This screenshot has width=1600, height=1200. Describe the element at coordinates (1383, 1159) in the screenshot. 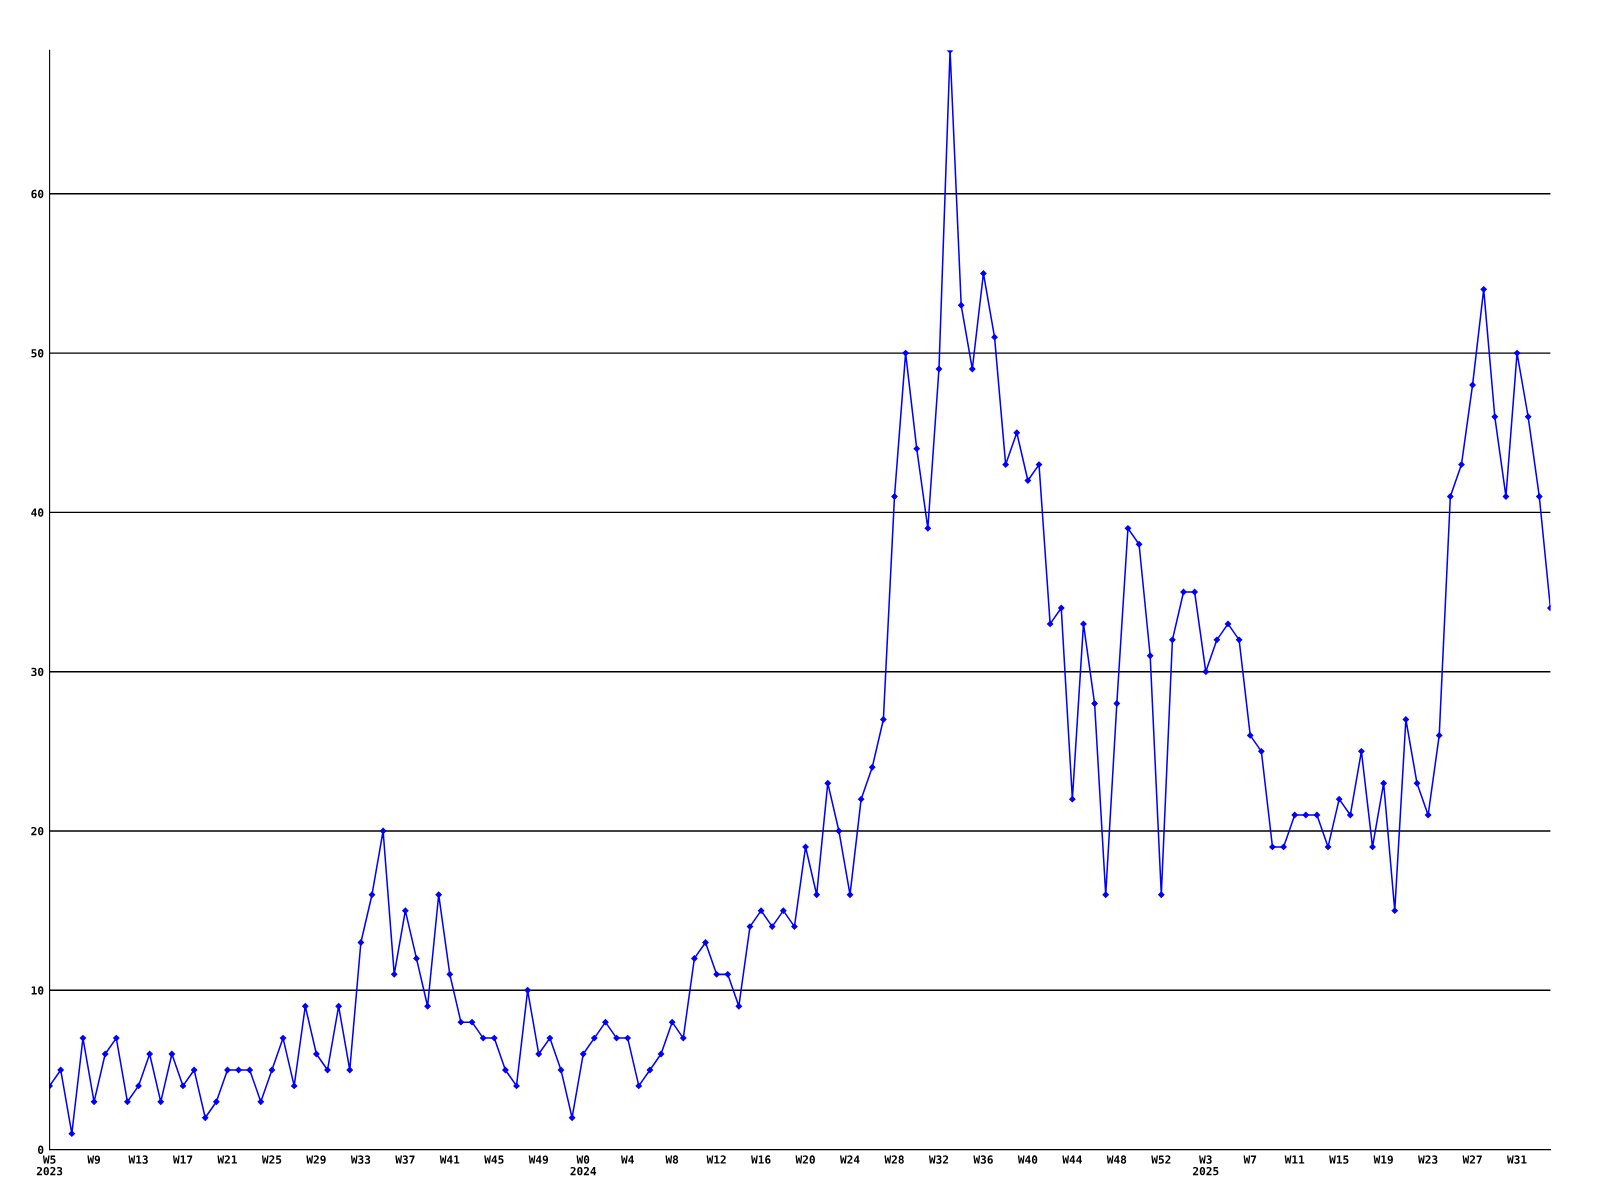

I see `x-tick-label: W19` at that location.